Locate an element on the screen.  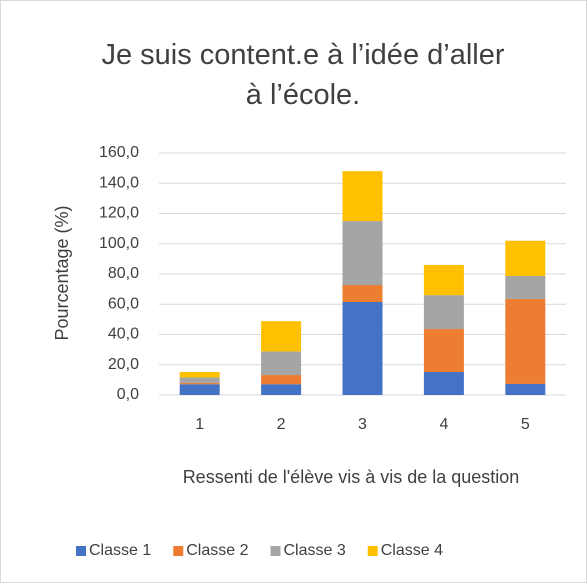
legend-label: Classe 3 is located at coordinates (315, 550).